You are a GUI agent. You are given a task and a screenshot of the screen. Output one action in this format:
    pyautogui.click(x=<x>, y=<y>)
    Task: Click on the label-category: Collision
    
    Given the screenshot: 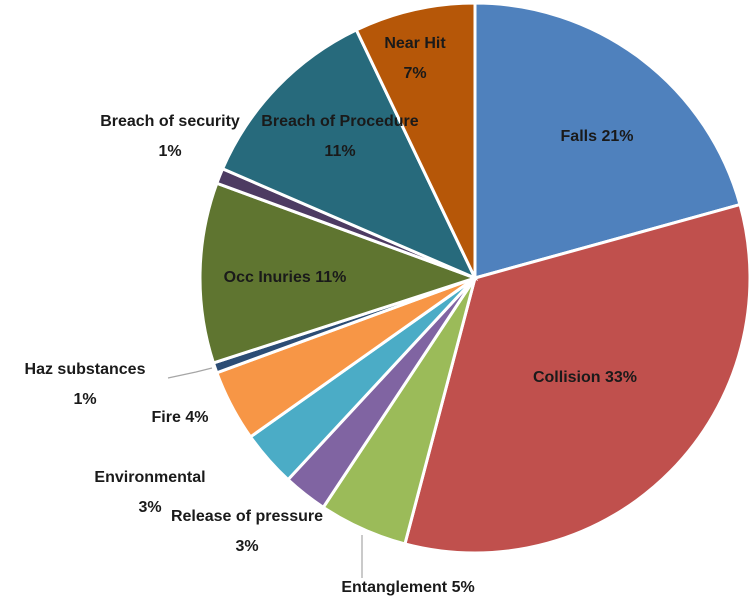 What is the action you would take?
    pyautogui.click(x=567, y=377)
    